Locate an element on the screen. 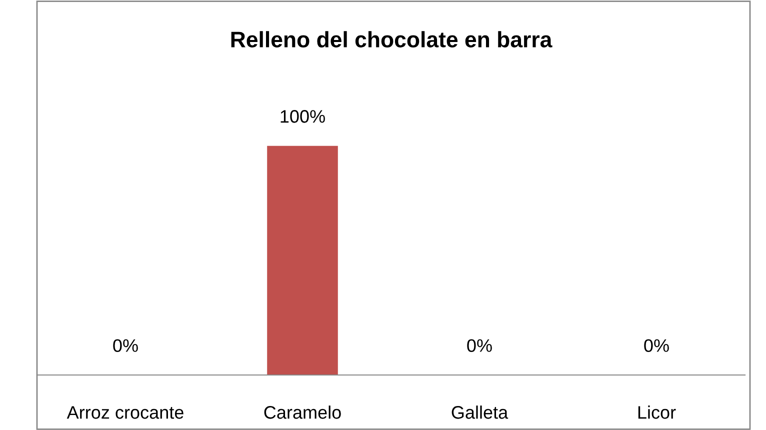  x-tick-label: Licor is located at coordinates (657, 412).